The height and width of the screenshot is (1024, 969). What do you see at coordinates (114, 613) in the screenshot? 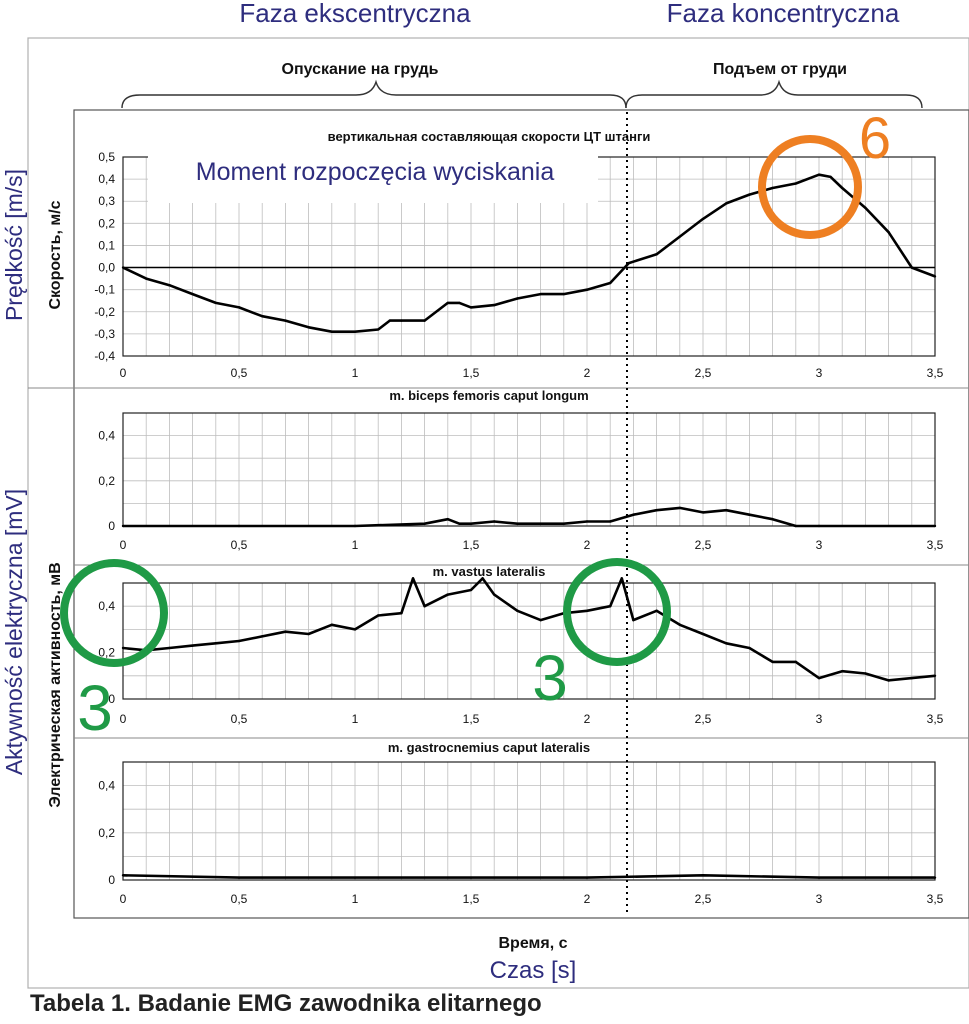
I see `start-activity-circle` at bounding box center [114, 613].